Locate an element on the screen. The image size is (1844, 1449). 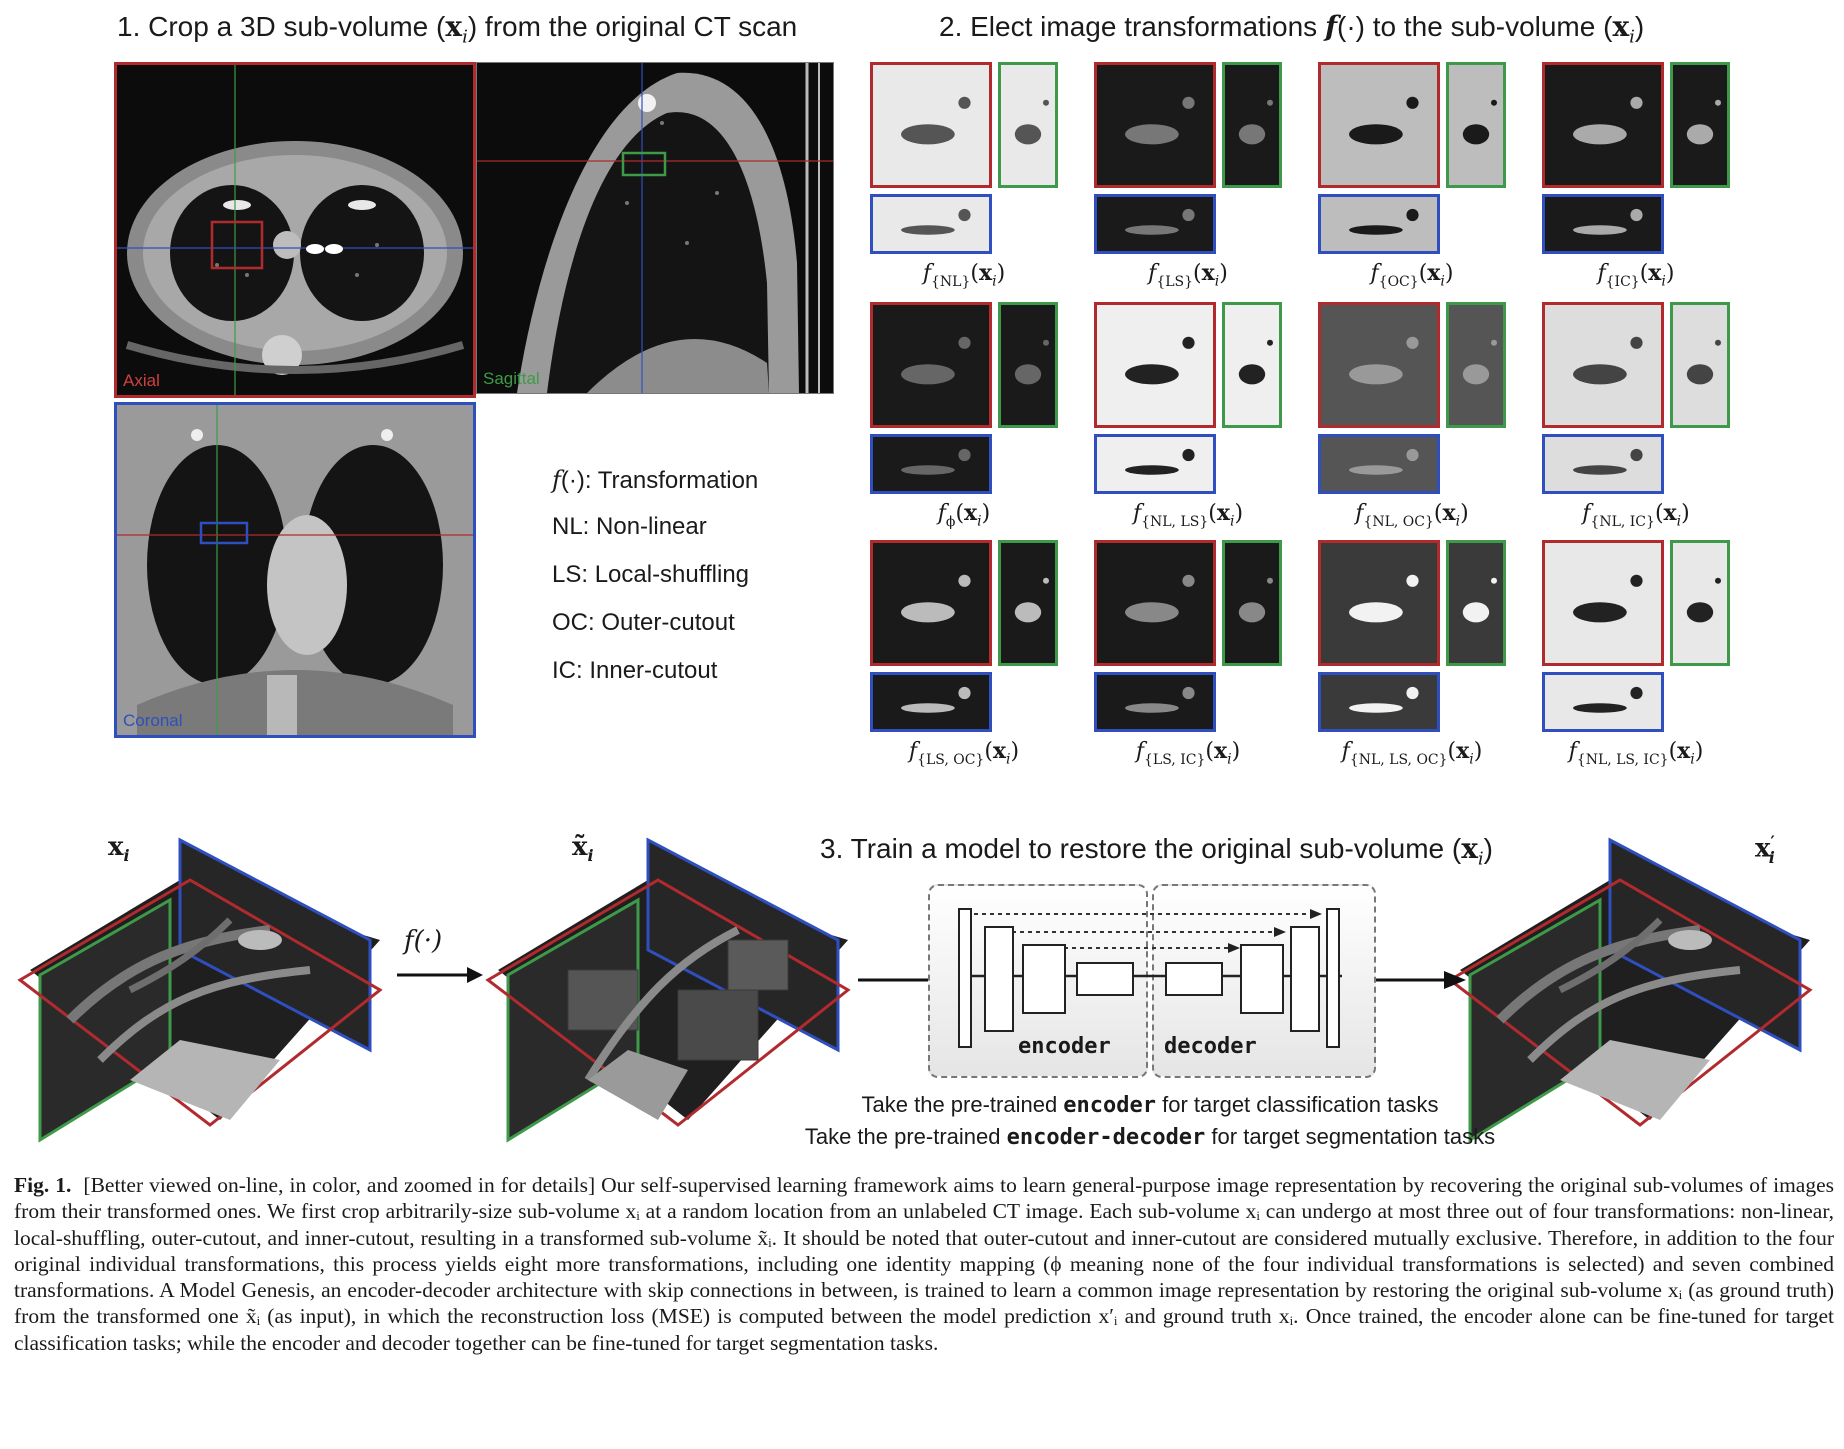
sagittal-label: Sagittal is located at coordinates (511, 378).